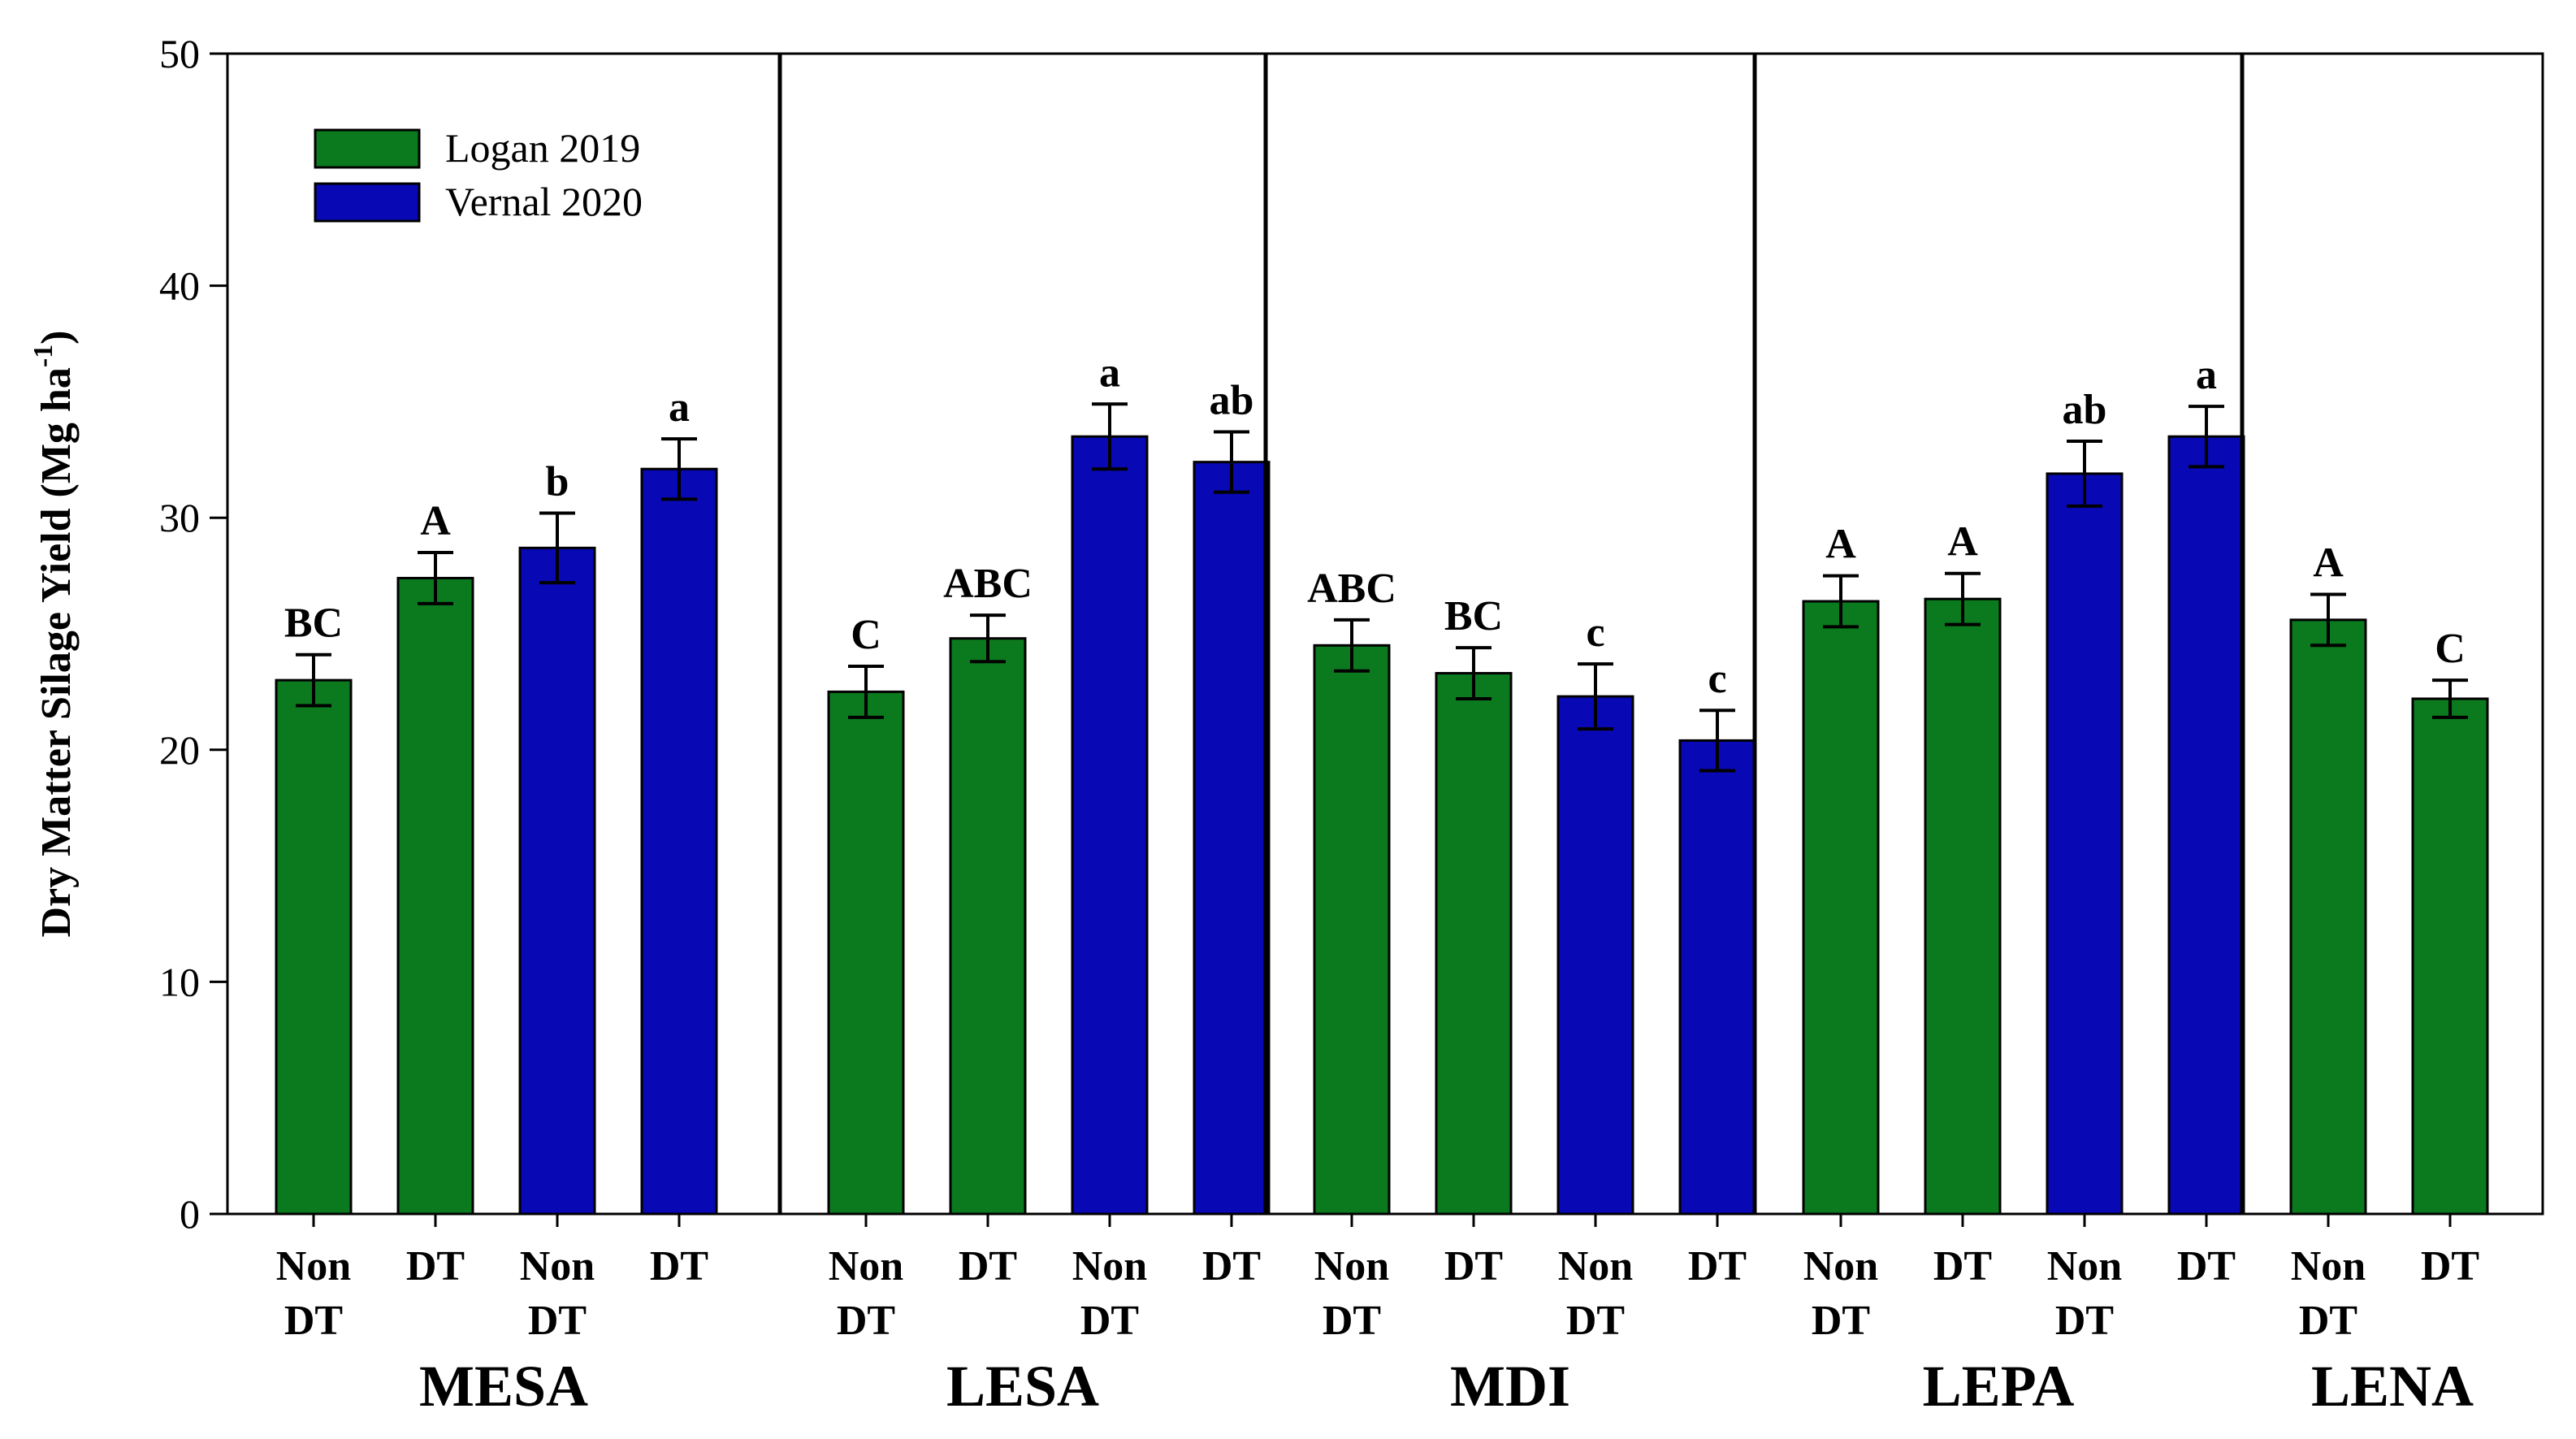  Describe the element at coordinates (544, 201) in the screenshot. I see `legend-label-2: Vernal 2020` at that location.